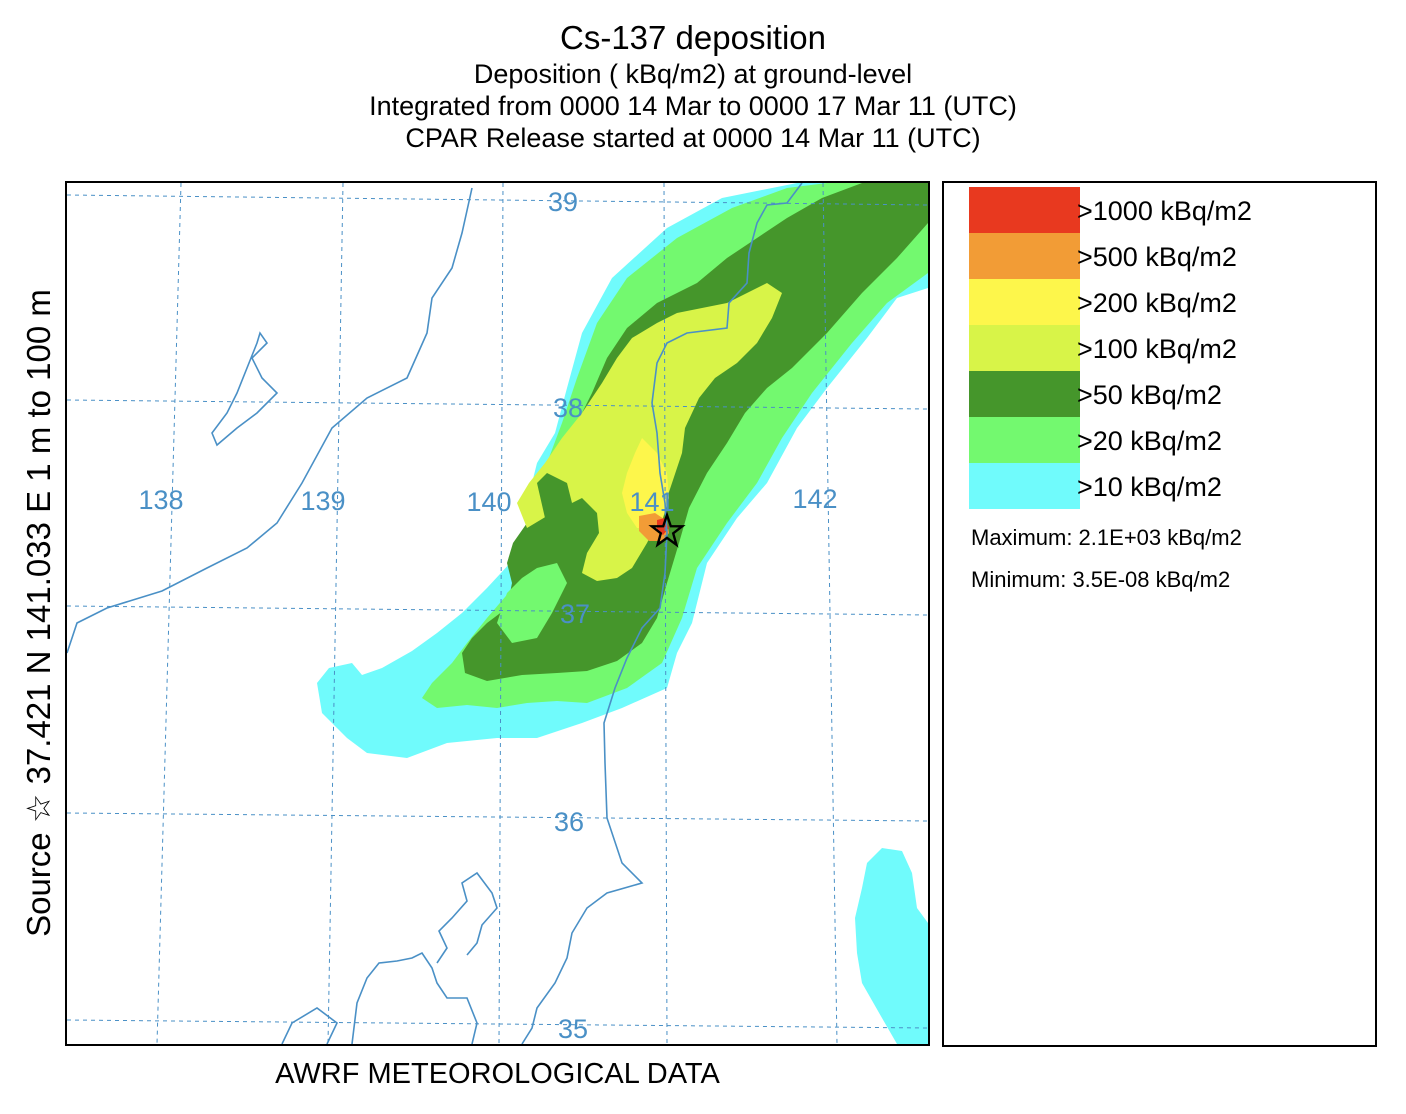  What do you see at coordinates (573, 1029) in the screenshot?
I see `lat-label: 35` at bounding box center [573, 1029].